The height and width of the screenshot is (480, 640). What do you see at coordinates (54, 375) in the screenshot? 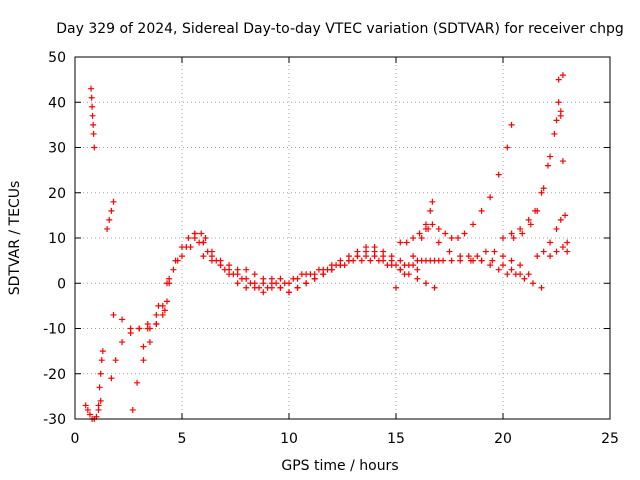
I see `y-tick-label: -20` at bounding box center [54, 375].